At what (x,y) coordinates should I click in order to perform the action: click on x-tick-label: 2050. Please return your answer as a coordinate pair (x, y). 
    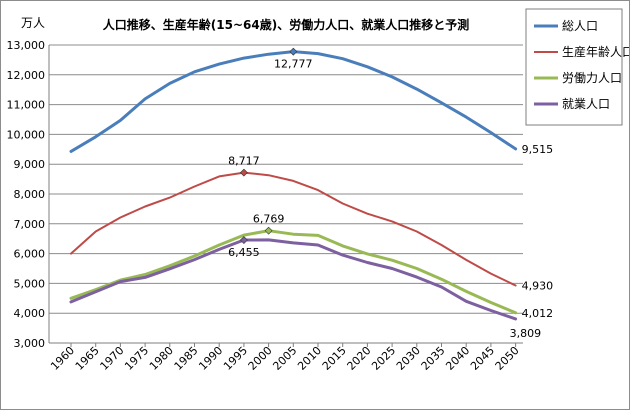
    Looking at the image, I should click on (507, 358).